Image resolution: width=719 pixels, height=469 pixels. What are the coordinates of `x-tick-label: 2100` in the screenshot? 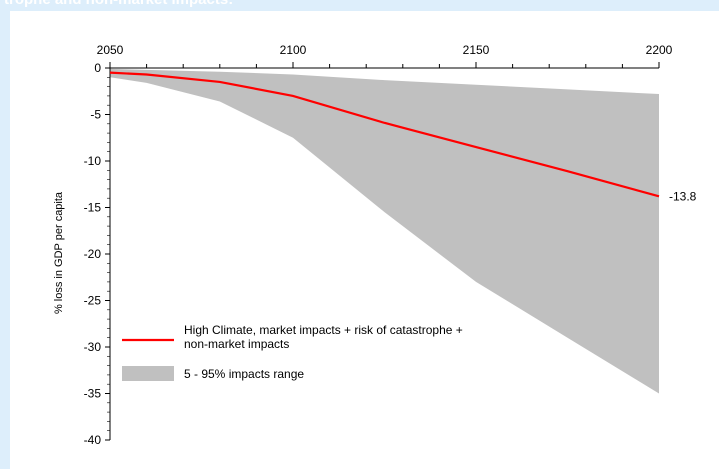 It's located at (293, 50).